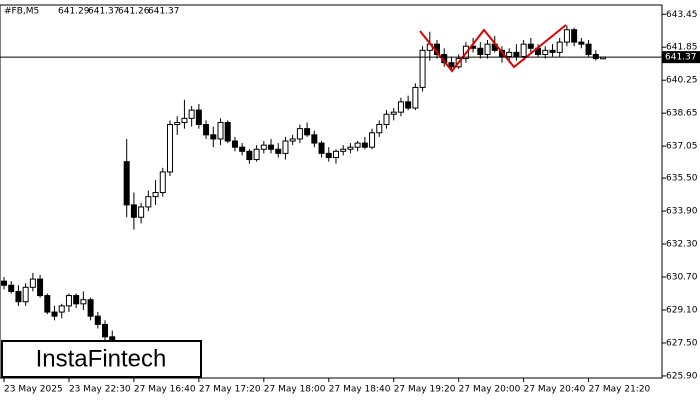 This screenshot has height=404, width=700. I want to click on y-tick-label: 637.05, so click(682, 147).